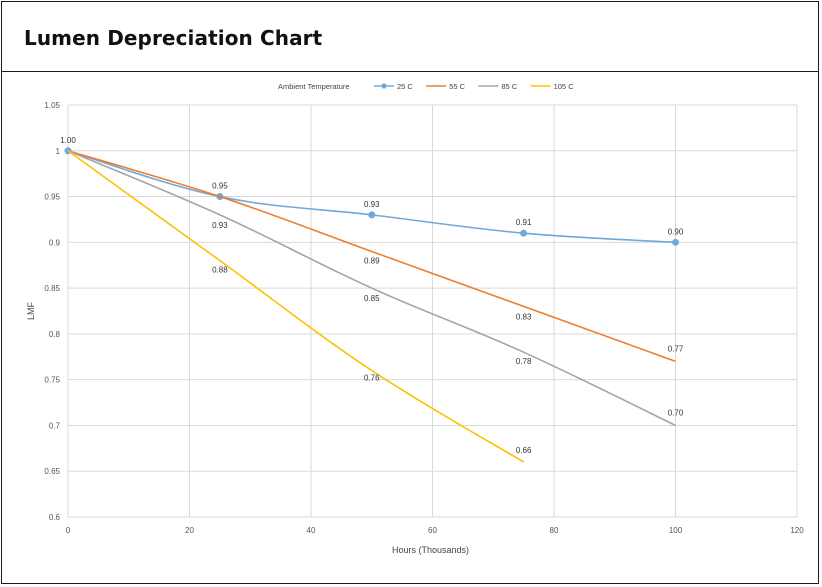 The width and height of the screenshot is (822, 587). Describe the element at coordinates (372, 378) in the screenshot. I see `data-label-105-c: 0.76` at that location.